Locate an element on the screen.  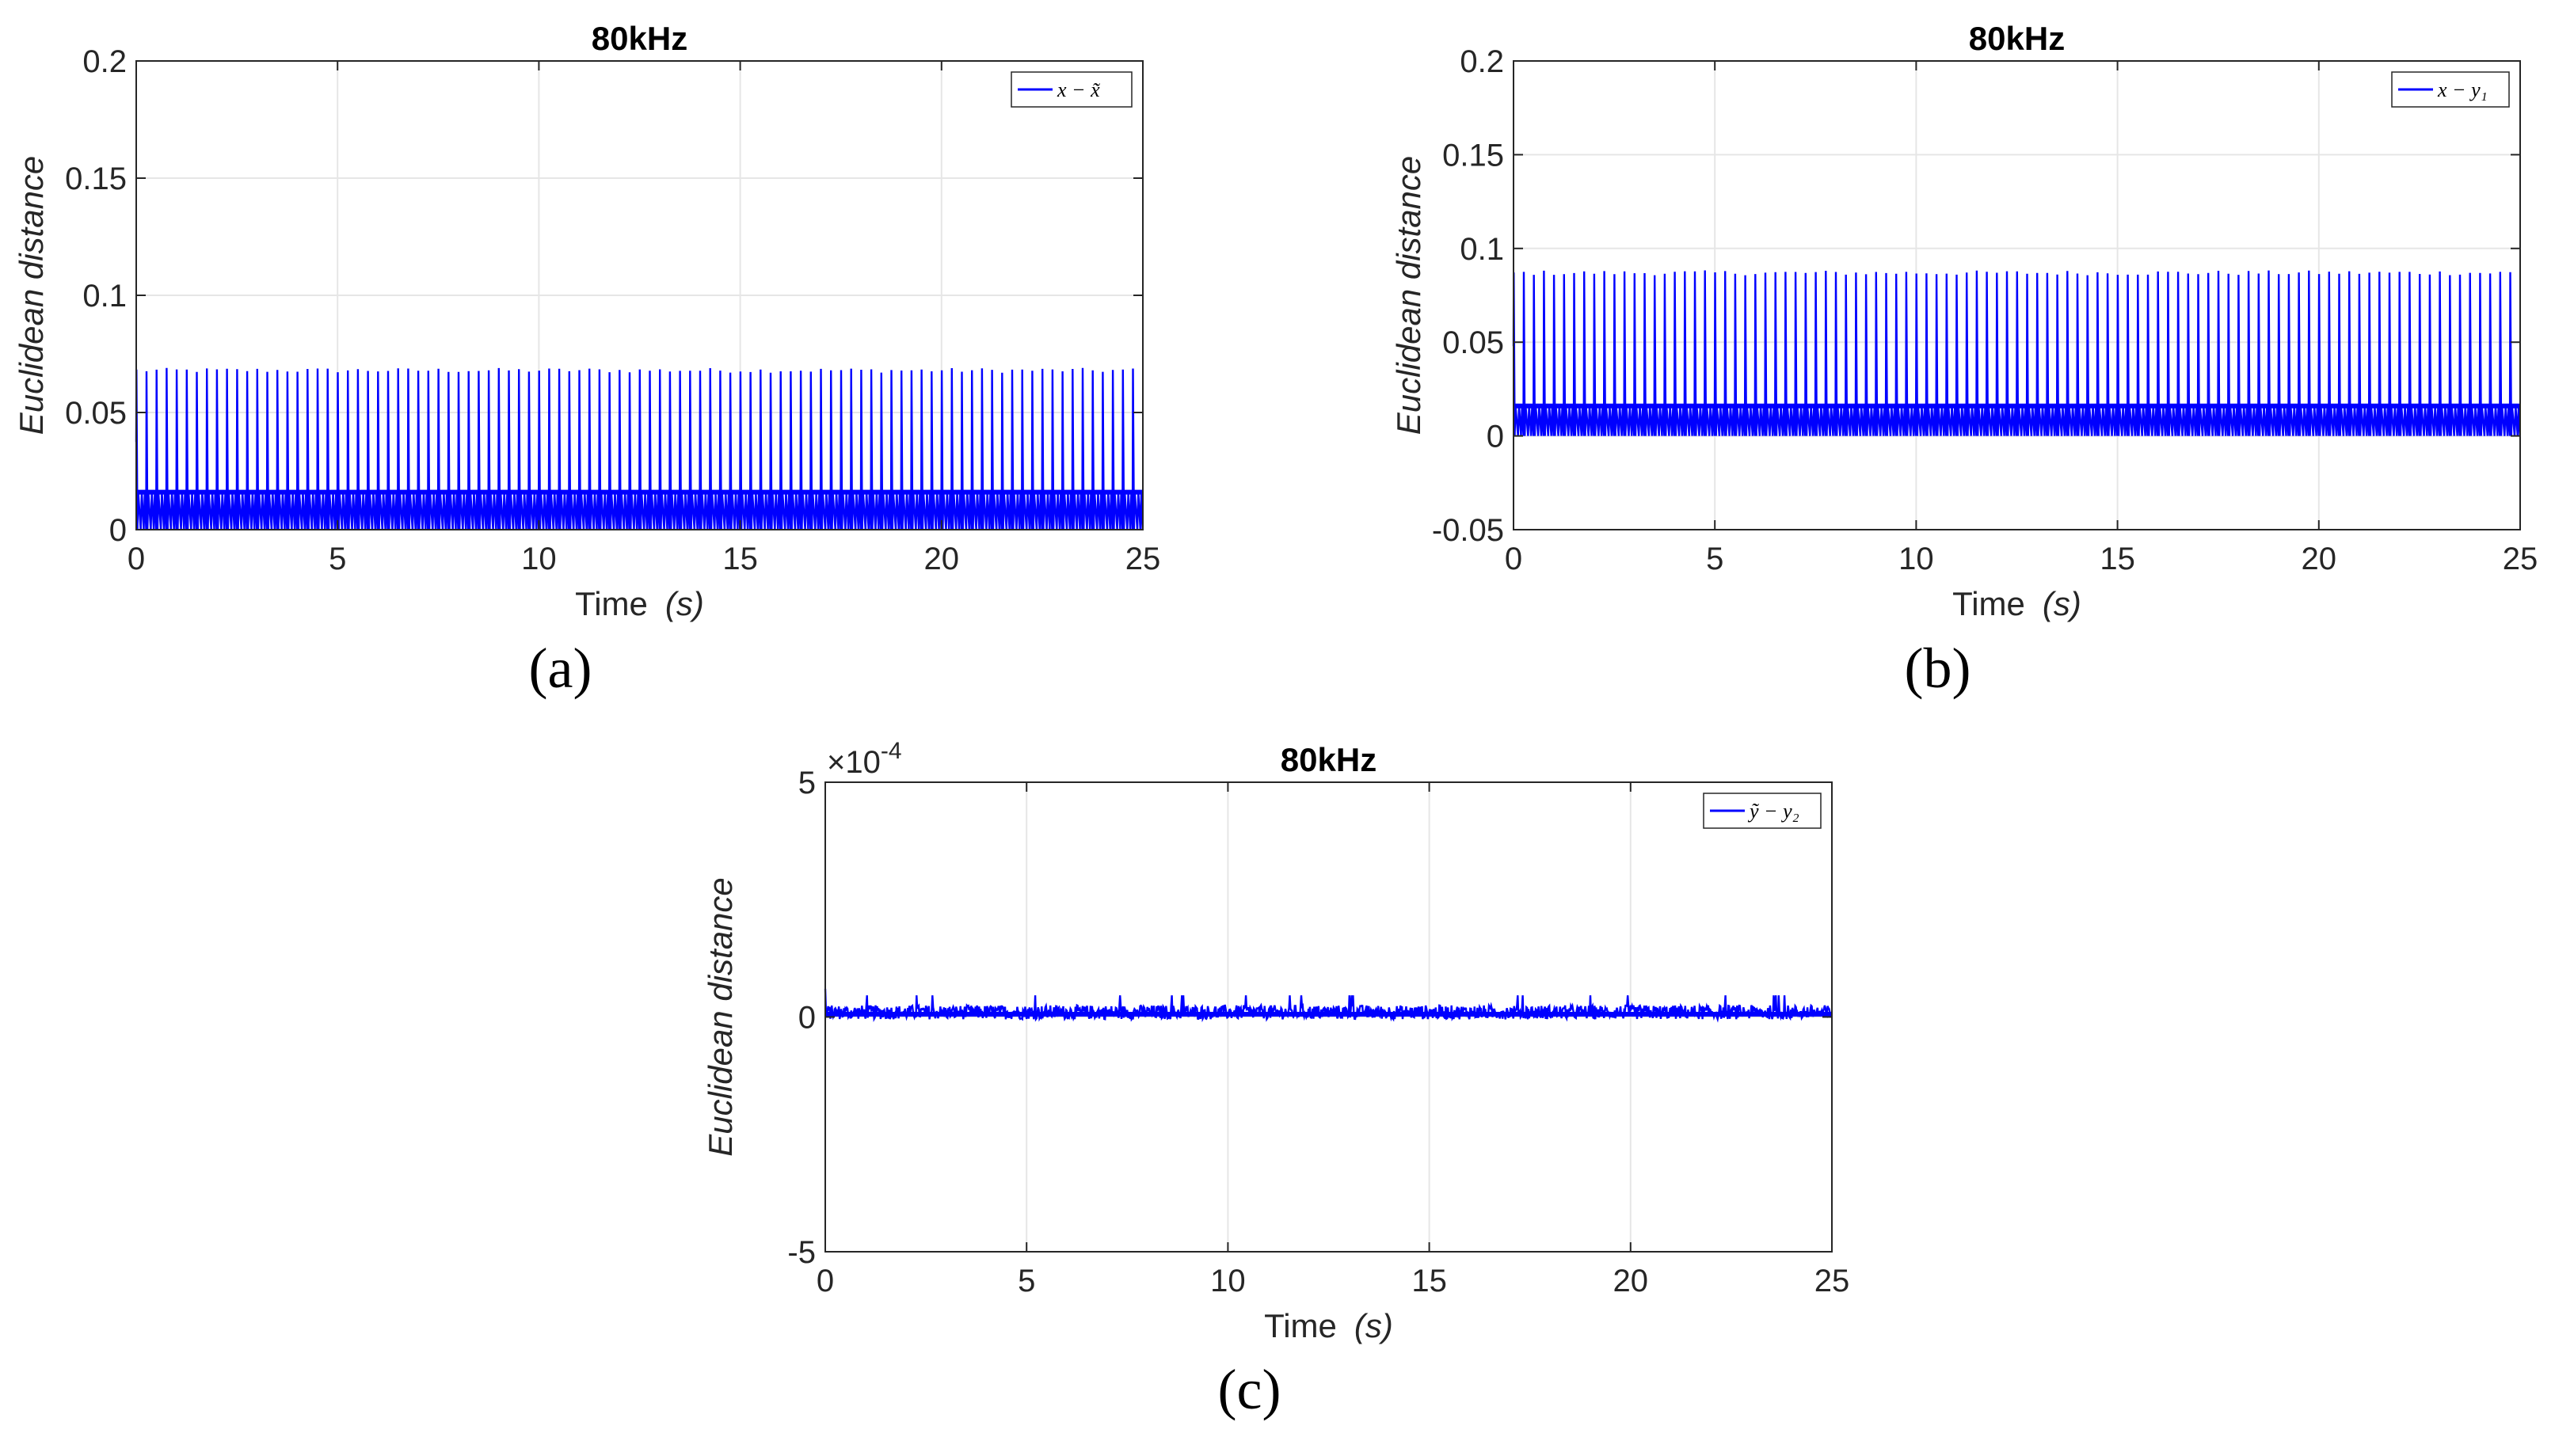
panel-label: (b) is located at coordinates (1938, 668).